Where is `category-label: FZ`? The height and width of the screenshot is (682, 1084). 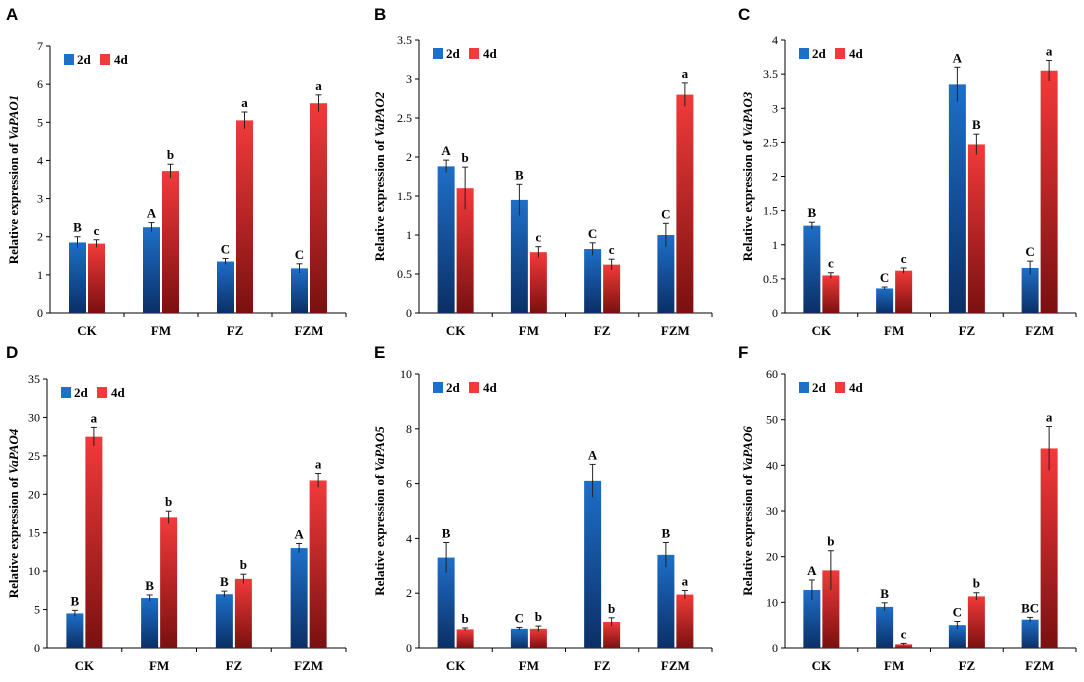
category-label: FZ is located at coordinates (602, 330).